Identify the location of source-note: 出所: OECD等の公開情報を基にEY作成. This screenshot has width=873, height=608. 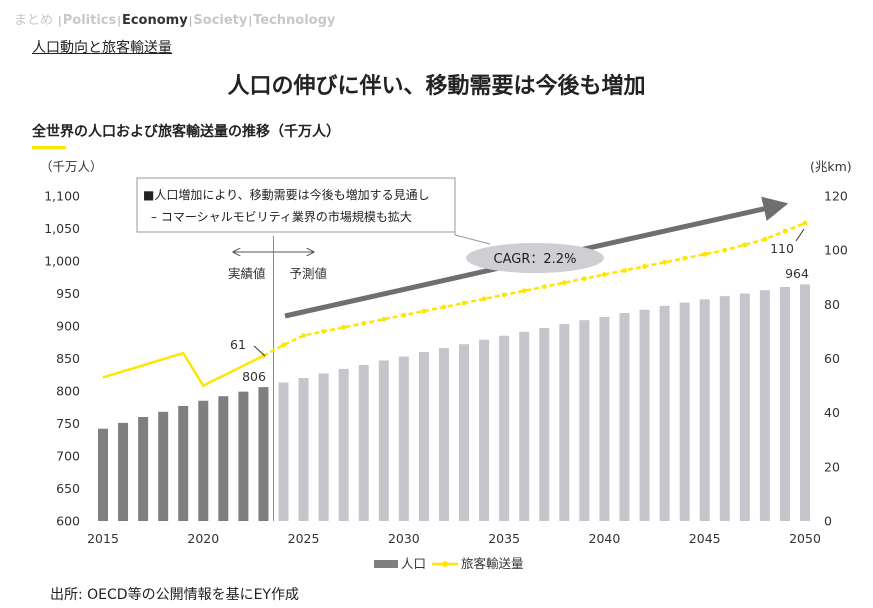
(174, 595).